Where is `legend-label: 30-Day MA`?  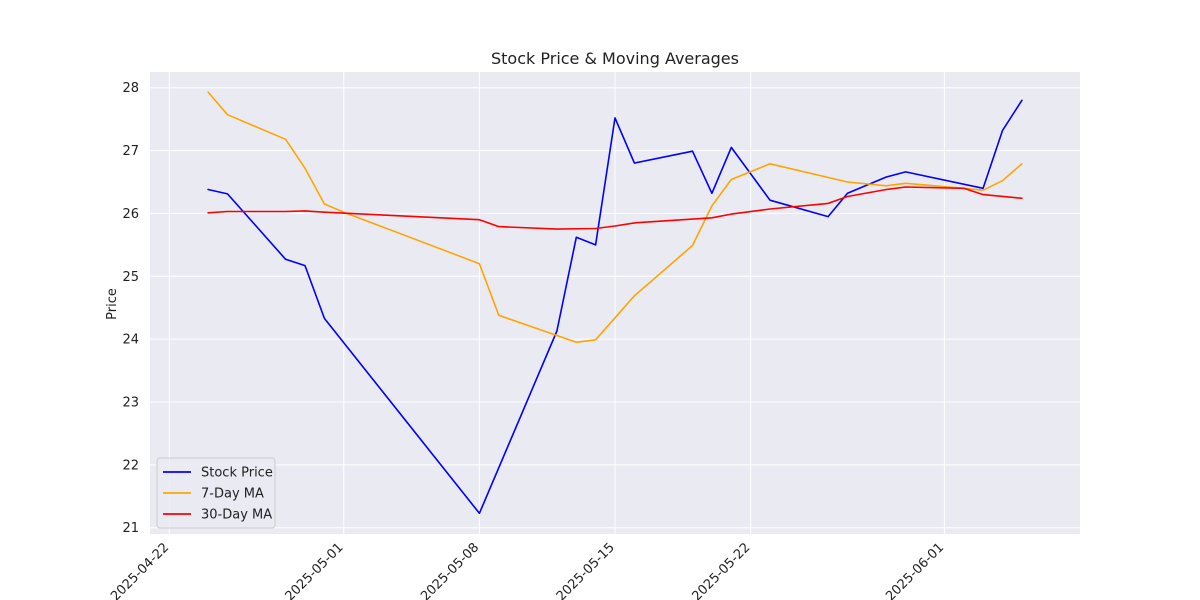 legend-label: 30-Day MA is located at coordinates (236, 515).